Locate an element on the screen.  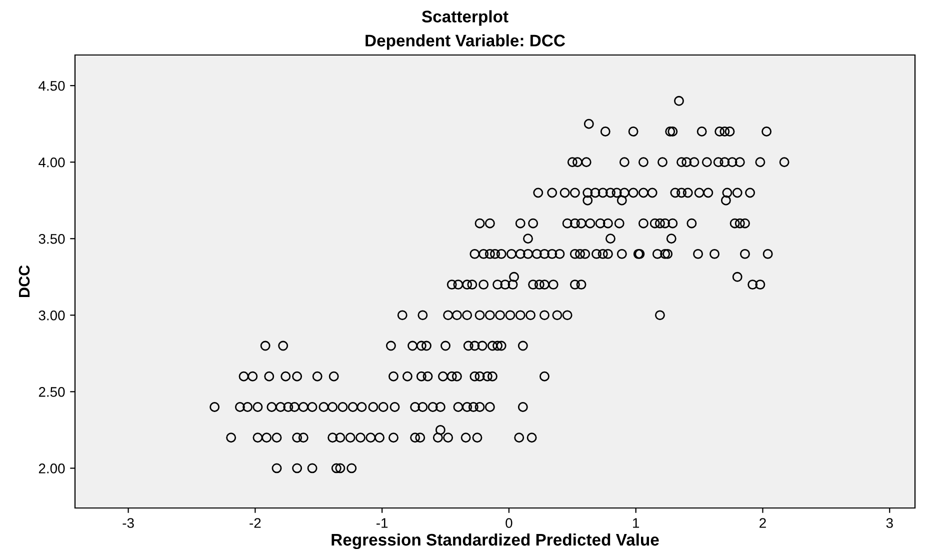
x-tick-label: 3 is located at coordinates (889, 523).